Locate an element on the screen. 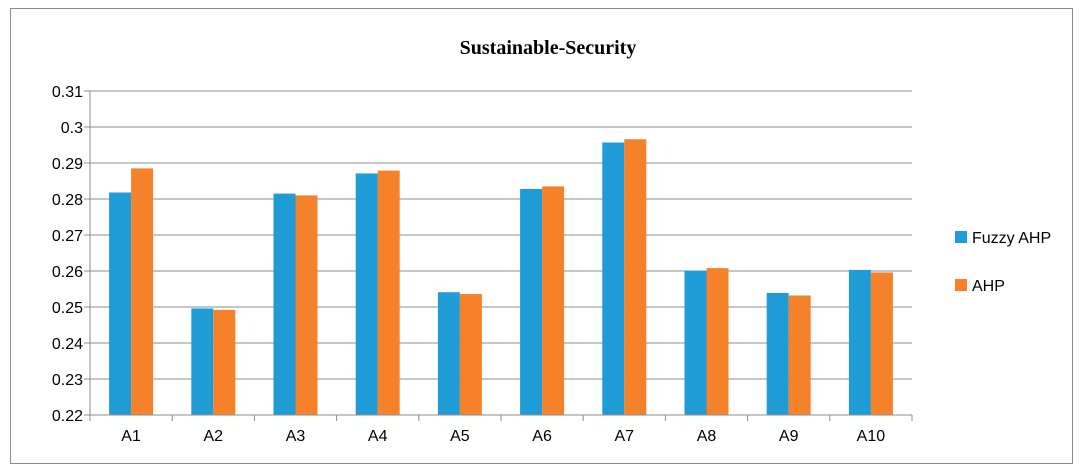 This screenshot has width=1083, height=470. bar-ahp-a4 is located at coordinates (388, 292).